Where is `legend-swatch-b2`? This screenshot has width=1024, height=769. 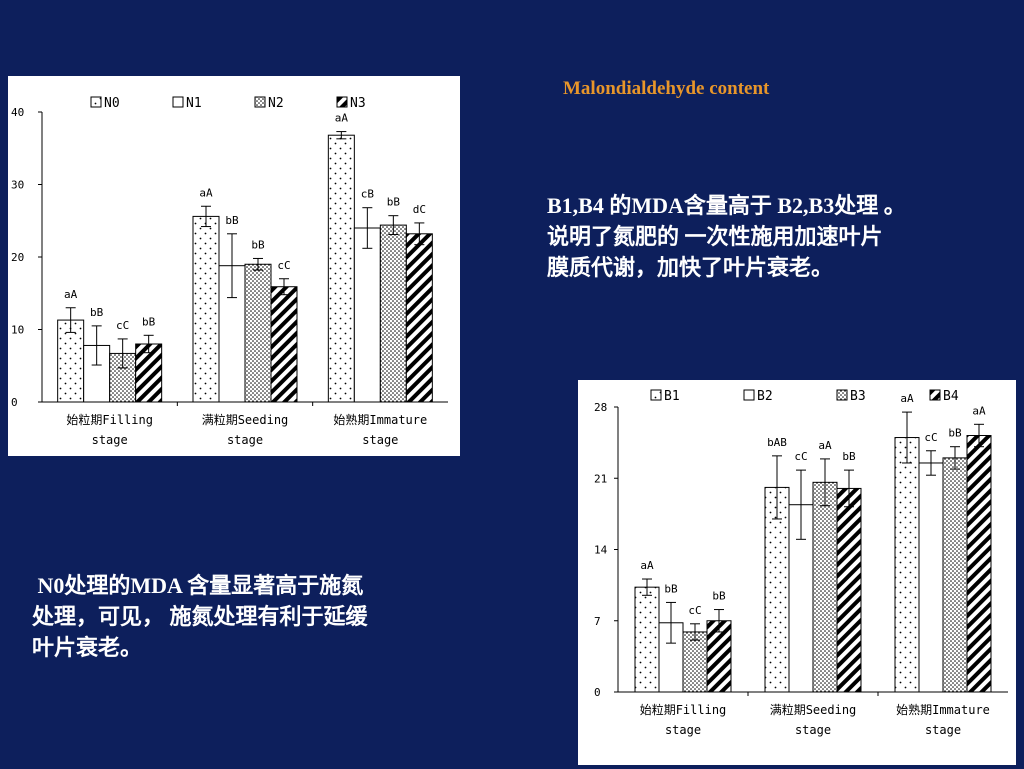
legend-swatch-b2 is located at coordinates (749, 395).